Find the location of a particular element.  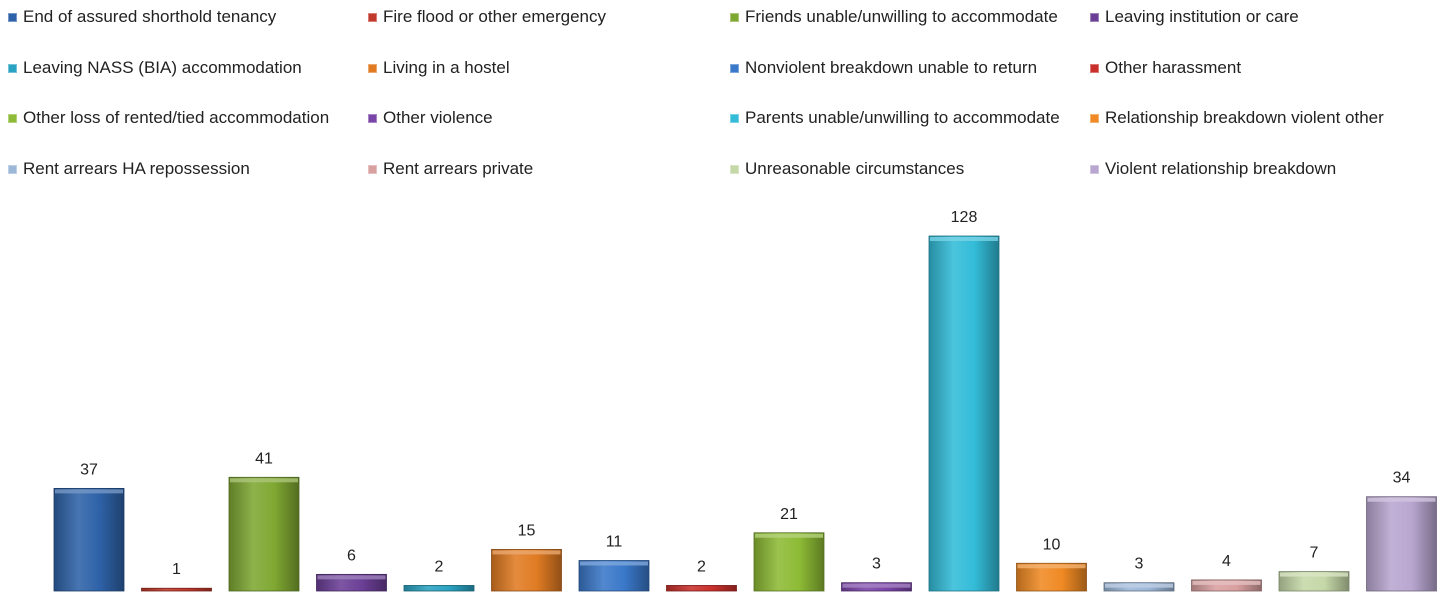

bar-value-label: 128 is located at coordinates (964, 217).